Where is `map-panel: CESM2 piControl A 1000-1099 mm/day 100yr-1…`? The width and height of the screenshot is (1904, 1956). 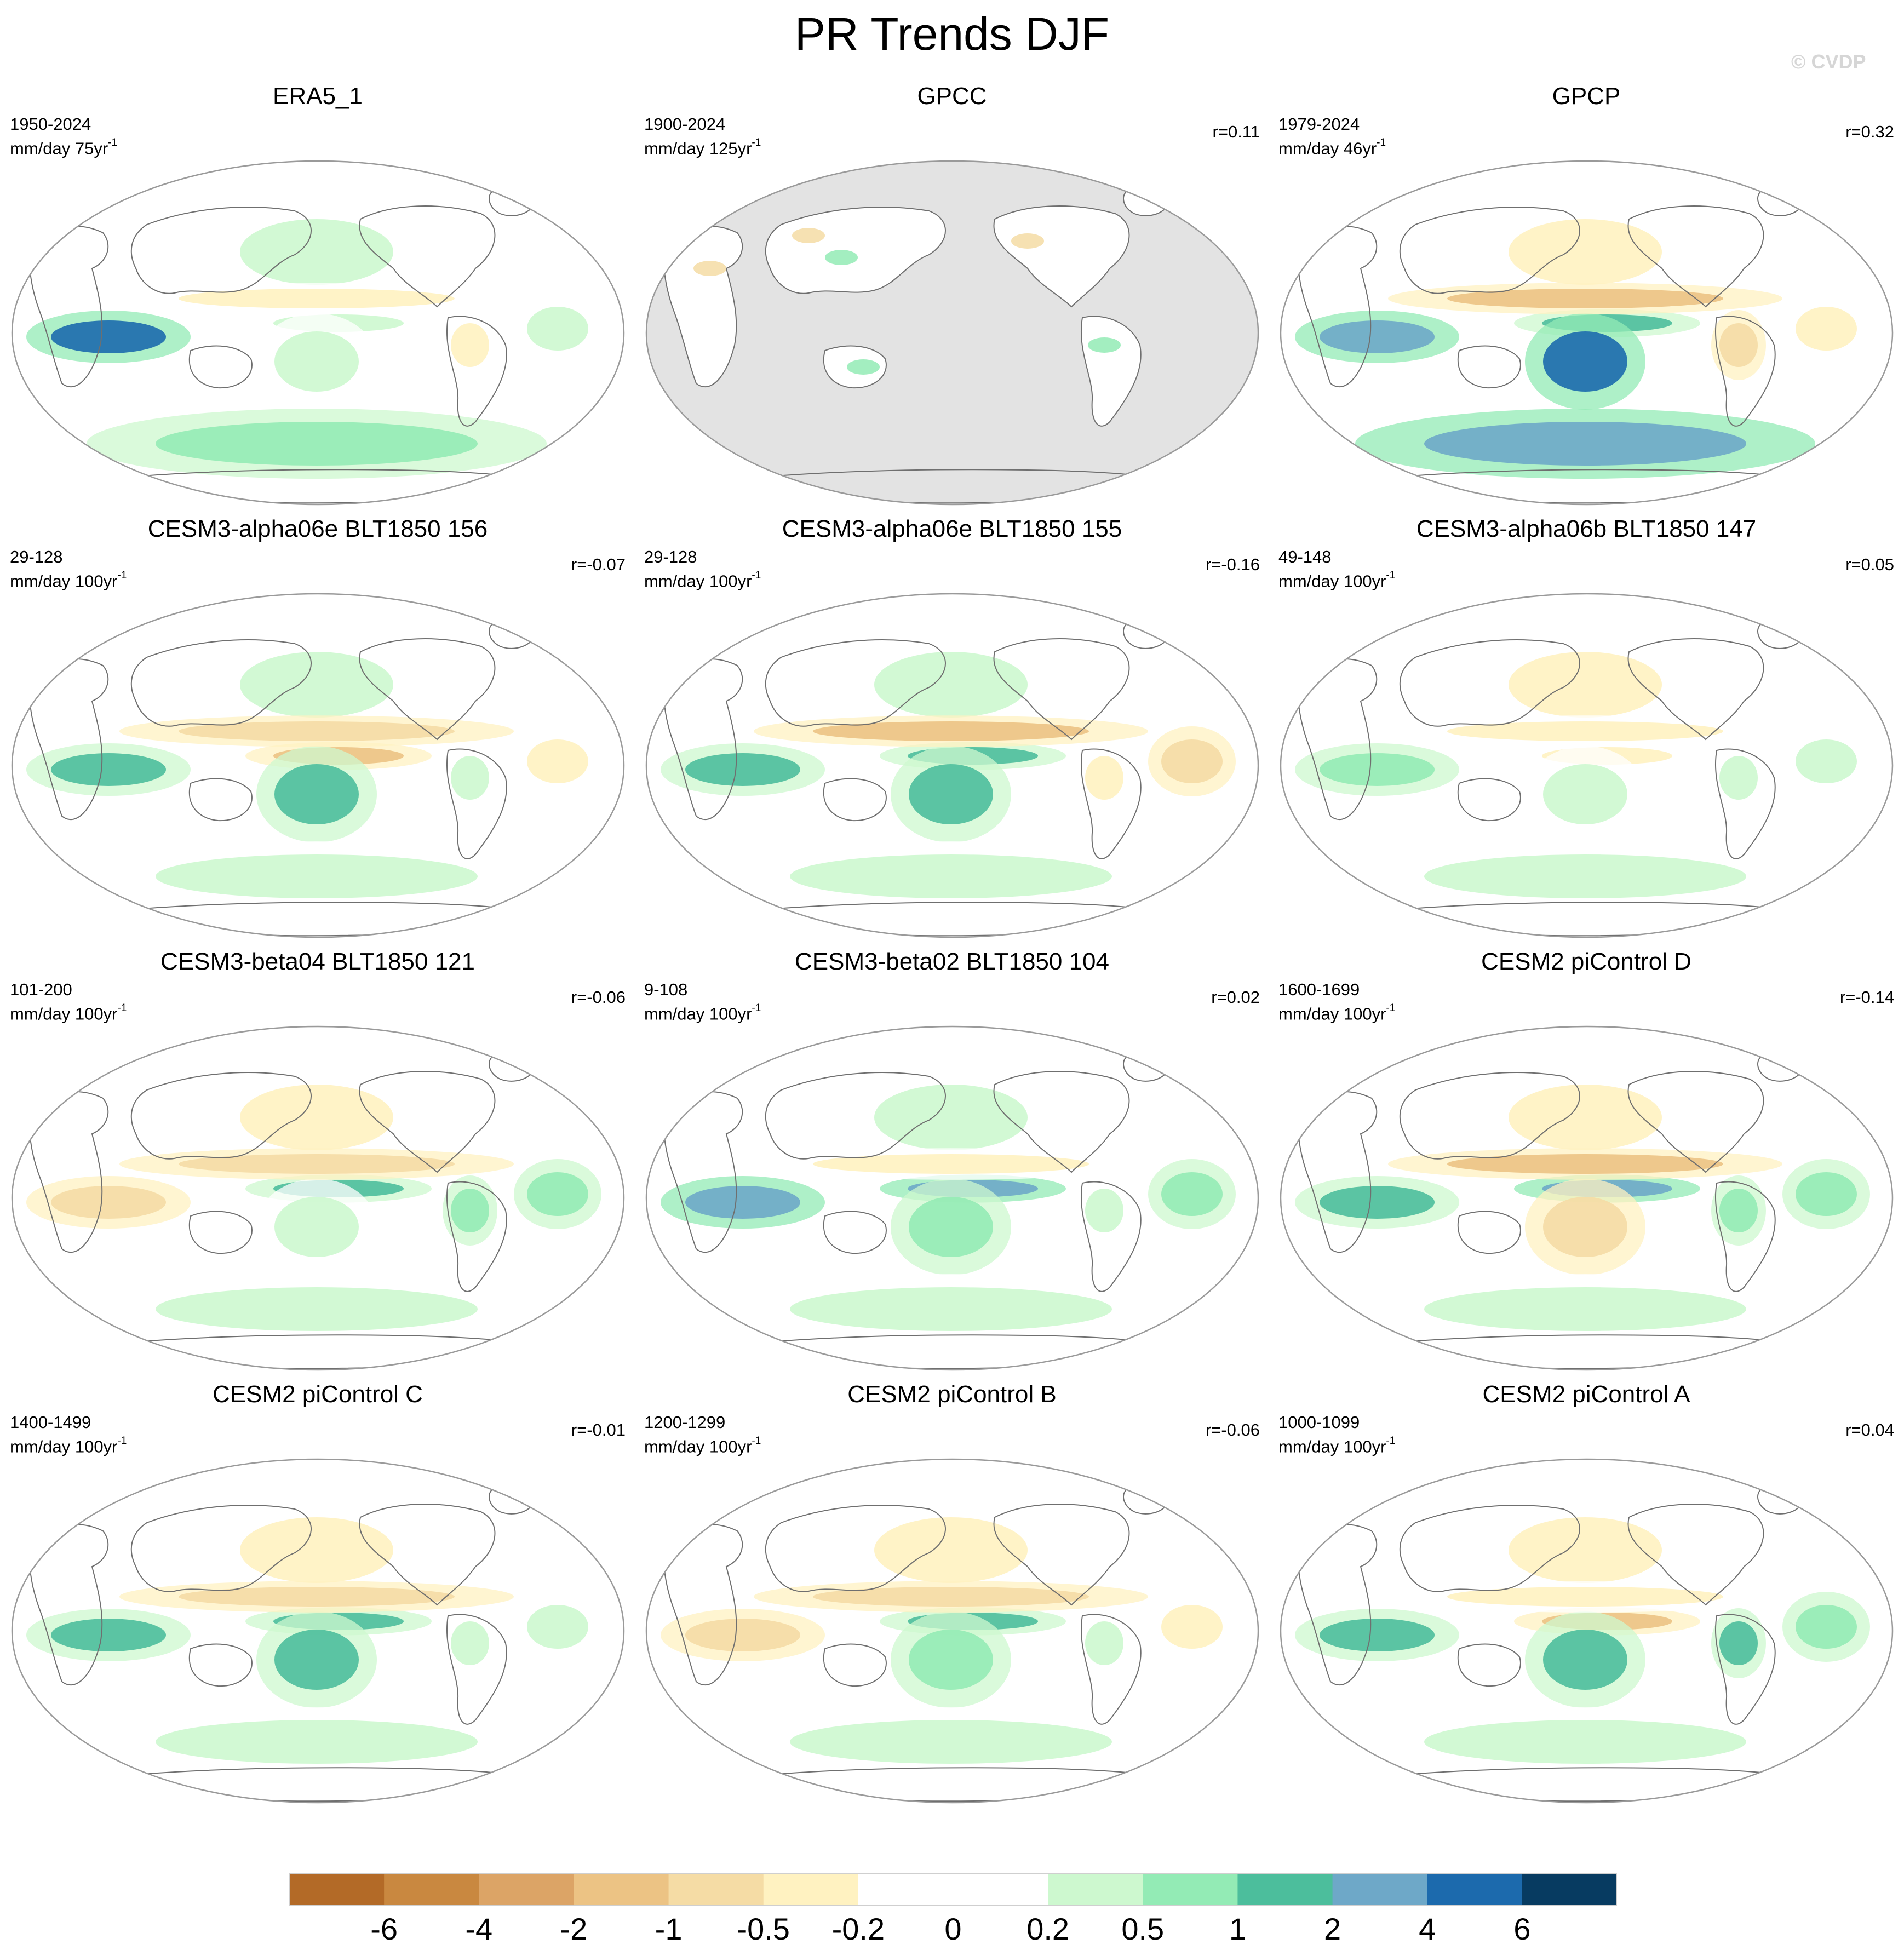 map-panel: CESM2 piControl A 1000-1099 mm/day 100yr-1… is located at coordinates (1586, 1597).